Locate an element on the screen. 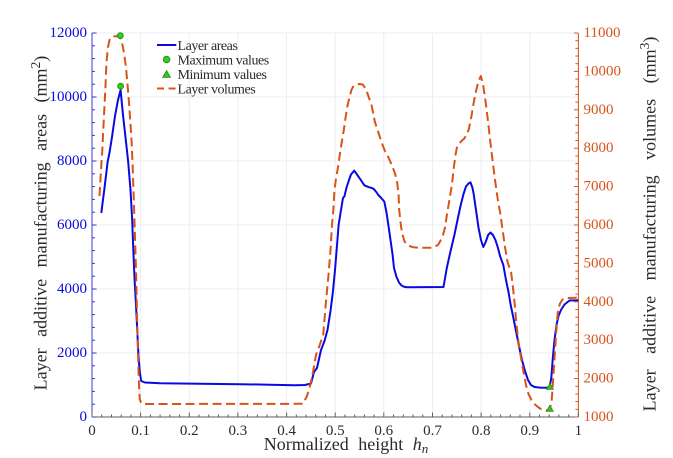  svg-text: 0.3 is located at coordinates (238, 431).